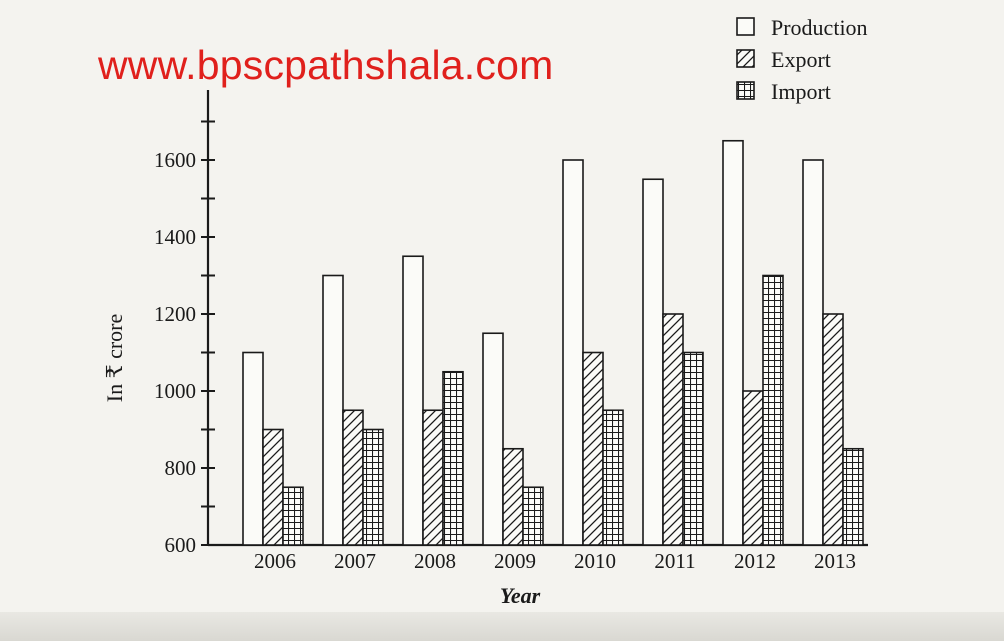  Describe the element at coordinates (433, 477) in the screenshot. I see `bar-export-2008` at that location.